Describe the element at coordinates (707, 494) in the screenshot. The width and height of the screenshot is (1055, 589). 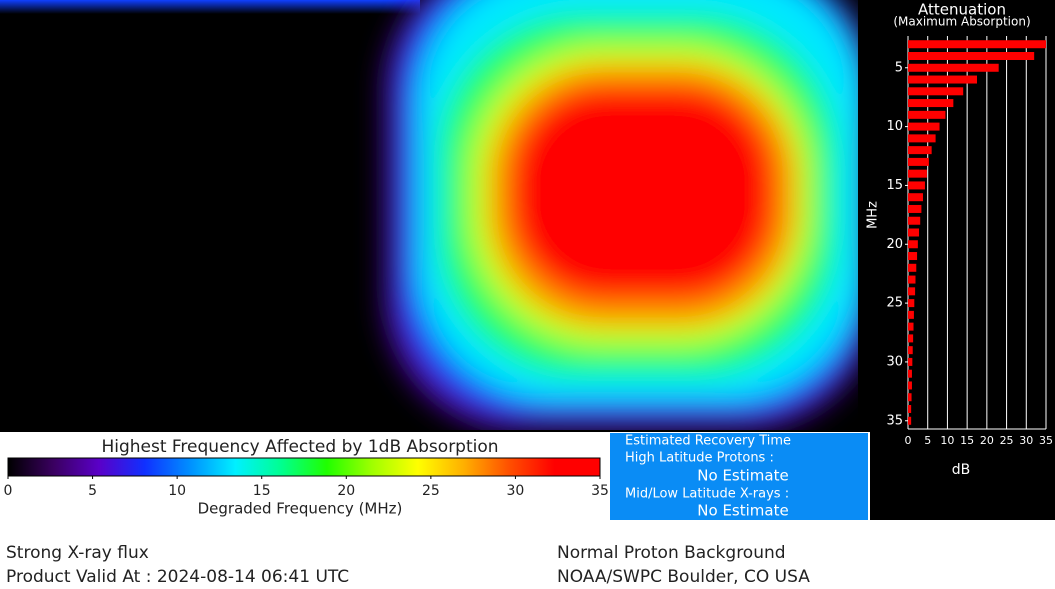
I see `recovery-label: Mid/Low Latitude X-rays :` at that location.